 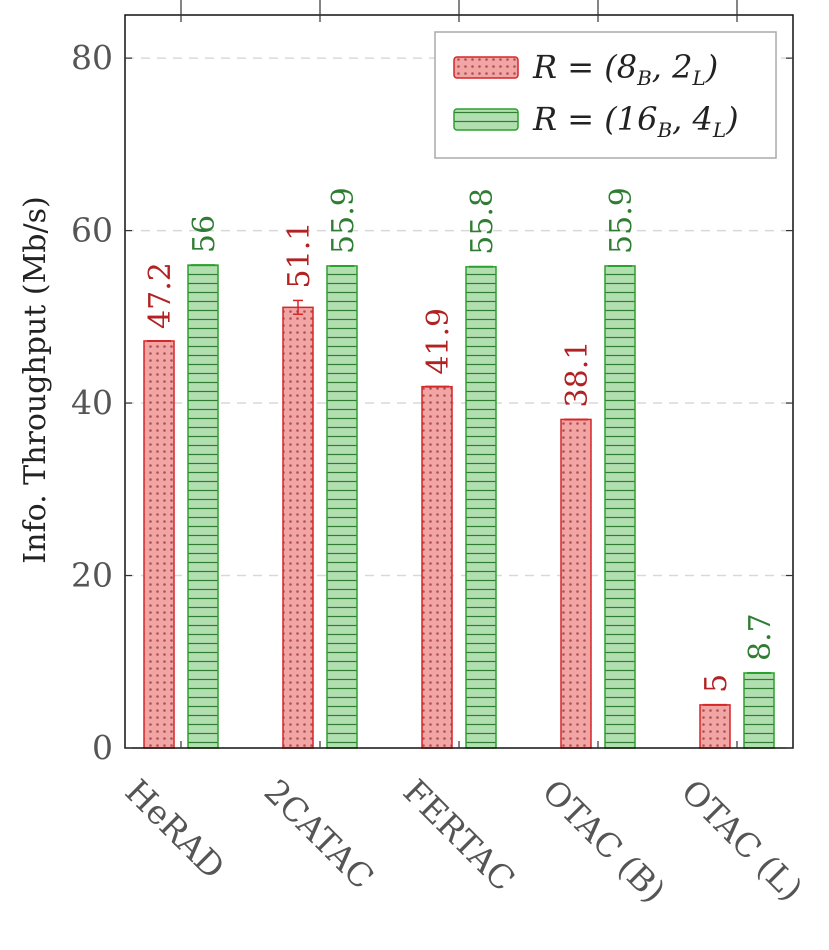 What do you see at coordinates (716, 683) in the screenshot?
I see `data-label: 5` at bounding box center [716, 683].